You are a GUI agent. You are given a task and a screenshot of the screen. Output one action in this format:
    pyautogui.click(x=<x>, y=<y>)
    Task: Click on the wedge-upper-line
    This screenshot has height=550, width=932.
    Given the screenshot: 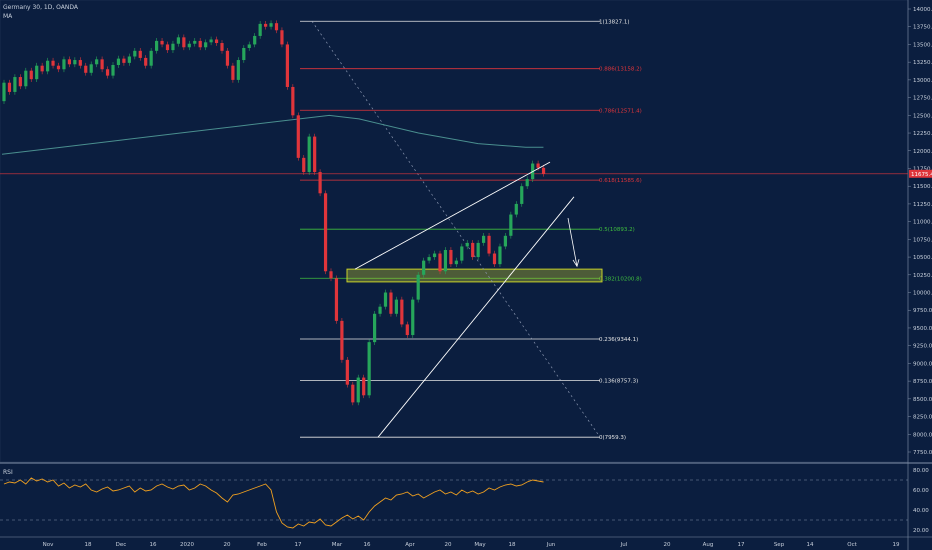 What is the action you would take?
    pyautogui.click(x=452, y=215)
    